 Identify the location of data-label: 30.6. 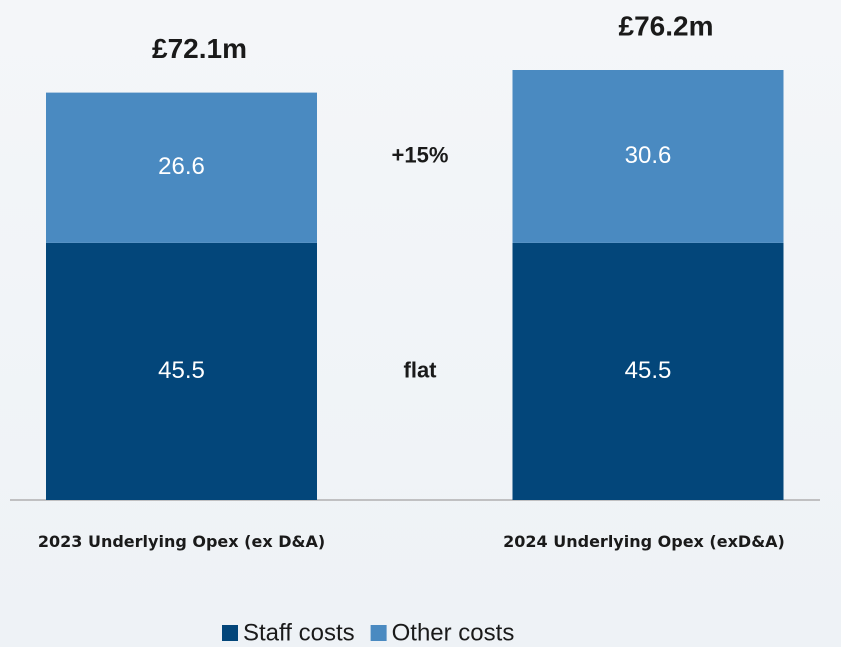
(648, 155).